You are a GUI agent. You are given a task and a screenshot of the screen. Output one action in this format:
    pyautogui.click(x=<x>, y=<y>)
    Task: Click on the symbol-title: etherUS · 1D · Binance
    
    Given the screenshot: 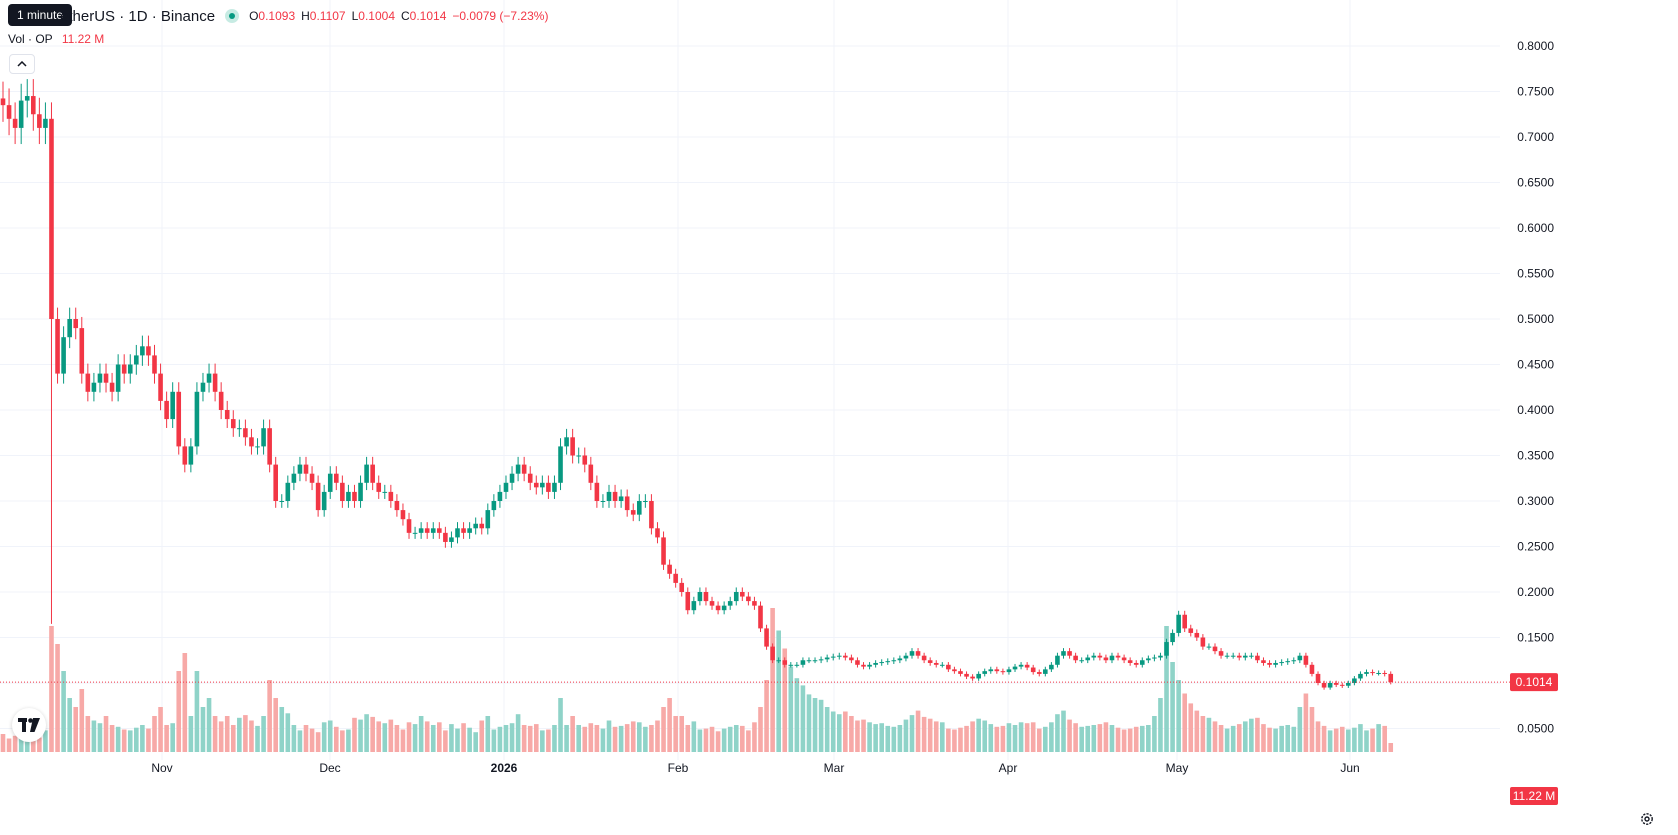 What is the action you would take?
    pyautogui.click(x=138, y=16)
    